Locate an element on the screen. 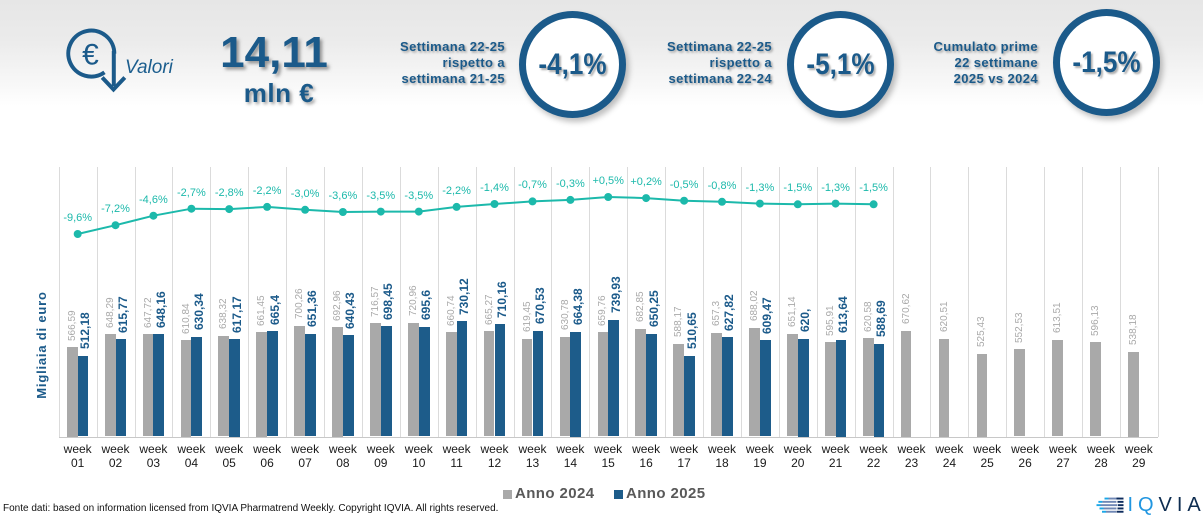 The width and height of the screenshot is (1203, 517). svg-text: VIA is located at coordinates (1181, 505).